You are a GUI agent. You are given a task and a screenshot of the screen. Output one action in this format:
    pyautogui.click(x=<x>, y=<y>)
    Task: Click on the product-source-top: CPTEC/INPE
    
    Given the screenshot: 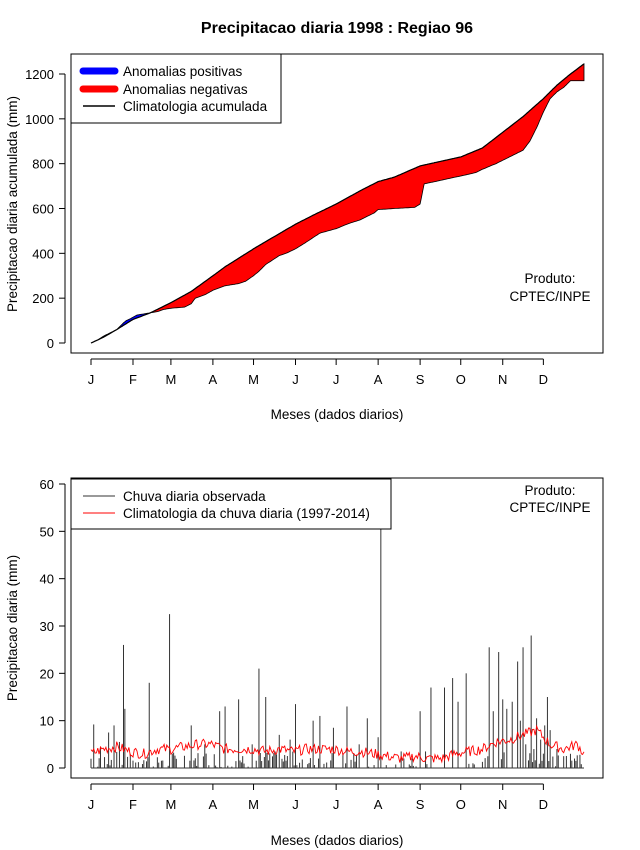 What is the action you would take?
    pyautogui.click(x=549, y=296)
    